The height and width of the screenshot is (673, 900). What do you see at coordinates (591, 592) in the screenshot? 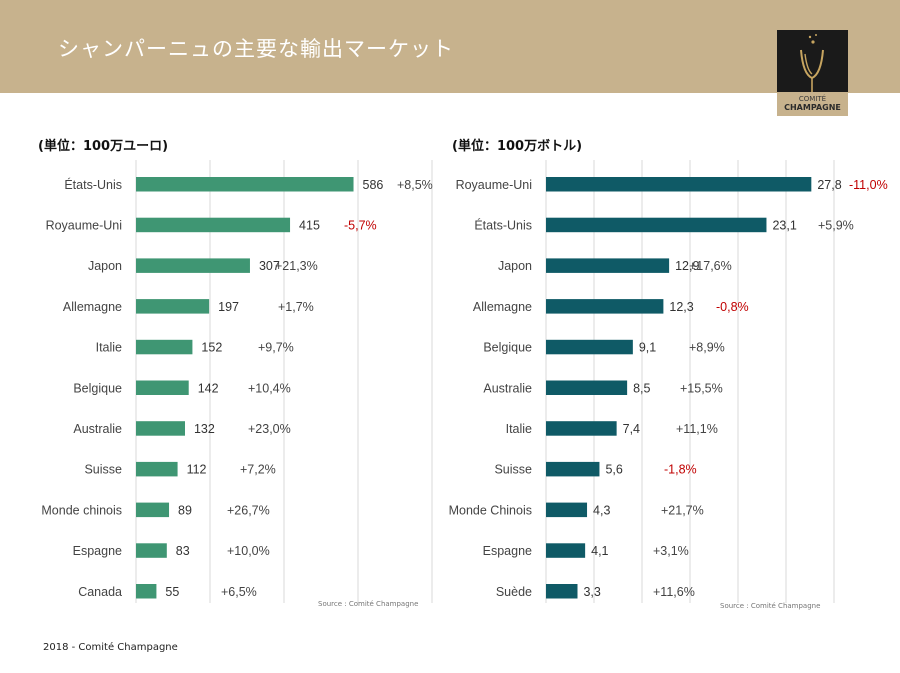
I see `value-label: 3,3` at bounding box center [591, 592].